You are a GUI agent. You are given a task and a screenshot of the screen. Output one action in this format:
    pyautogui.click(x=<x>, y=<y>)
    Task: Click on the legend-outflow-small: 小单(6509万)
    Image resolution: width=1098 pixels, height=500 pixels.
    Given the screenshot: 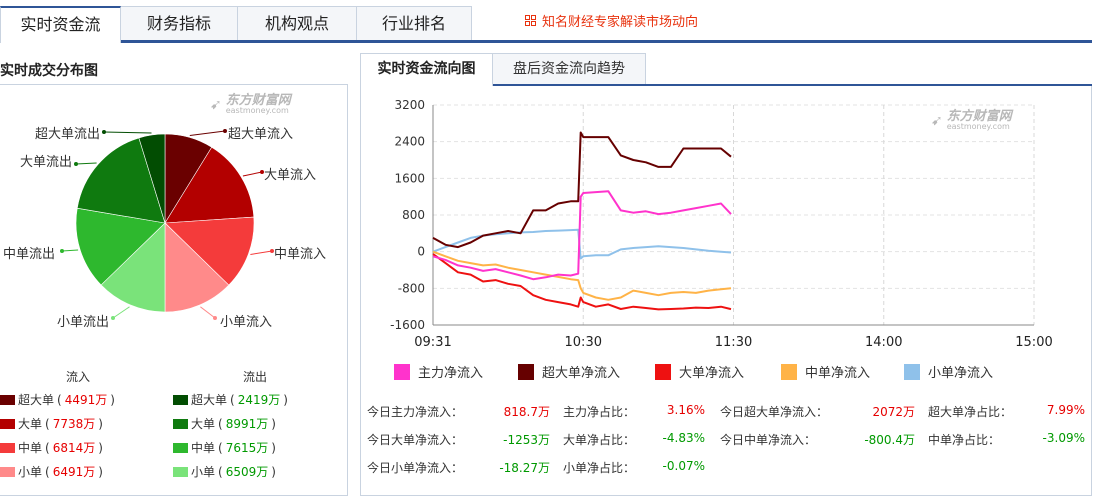 What is the action you would take?
    pyautogui.click(x=224, y=471)
    